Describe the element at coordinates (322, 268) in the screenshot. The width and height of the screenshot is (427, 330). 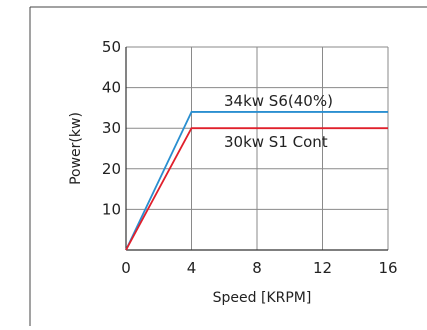
I see `x-tick-label-12: 12` at that location.